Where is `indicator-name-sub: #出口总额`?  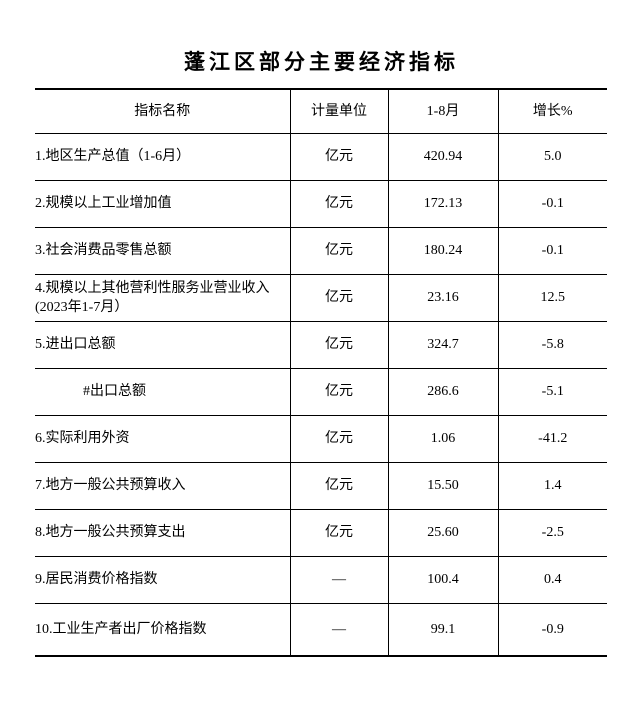 indicator-name-sub: #出口总额 is located at coordinates (163, 391).